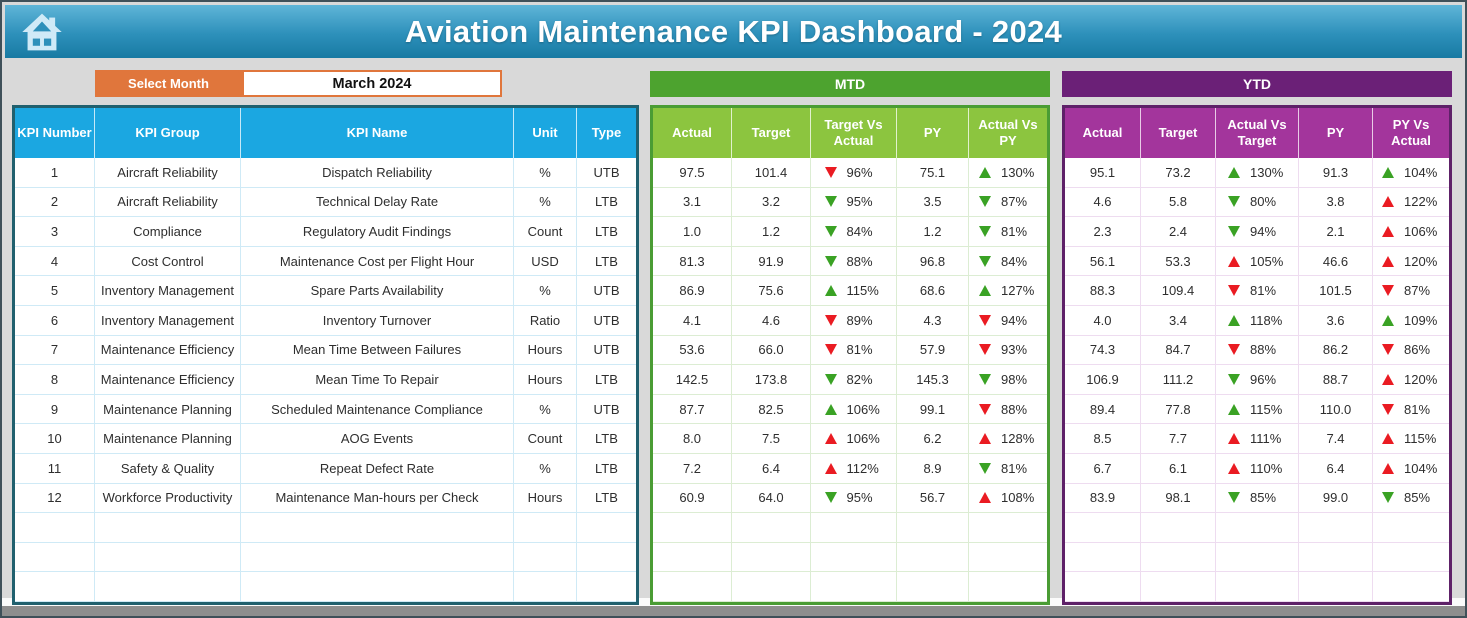  What do you see at coordinates (1103, 202) in the screenshot?
I see `ytd-actual-cell: 4.6` at bounding box center [1103, 202].